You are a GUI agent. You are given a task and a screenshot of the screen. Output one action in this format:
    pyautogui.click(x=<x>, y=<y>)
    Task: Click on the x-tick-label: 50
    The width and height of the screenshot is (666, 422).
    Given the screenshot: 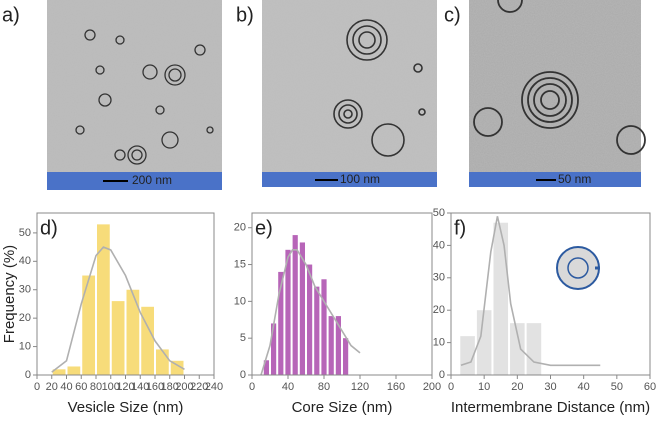 What is the action you would take?
    pyautogui.click(x=617, y=387)
    